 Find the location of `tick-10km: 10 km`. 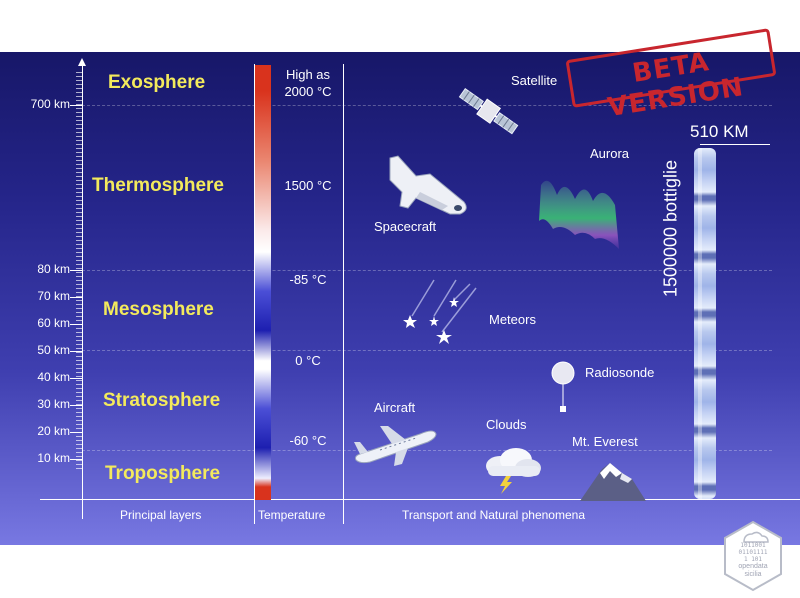

tick-10km: 10 km is located at coordinates (53, 458).